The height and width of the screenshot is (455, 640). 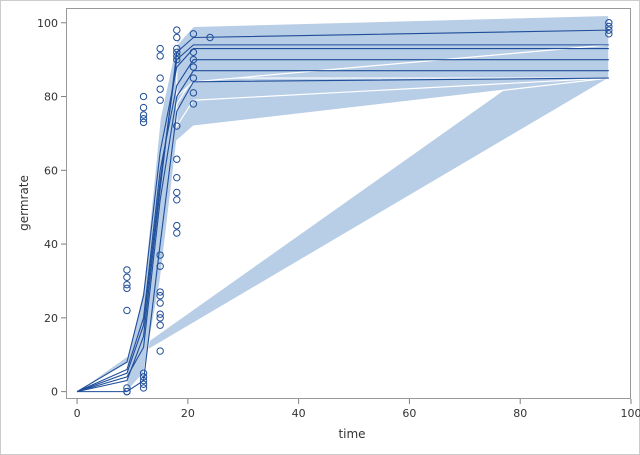 What do you see at coordinates (299, 413) in the screenshot?
I see `x-tick-label: 40` at bounding box center [299, 413].